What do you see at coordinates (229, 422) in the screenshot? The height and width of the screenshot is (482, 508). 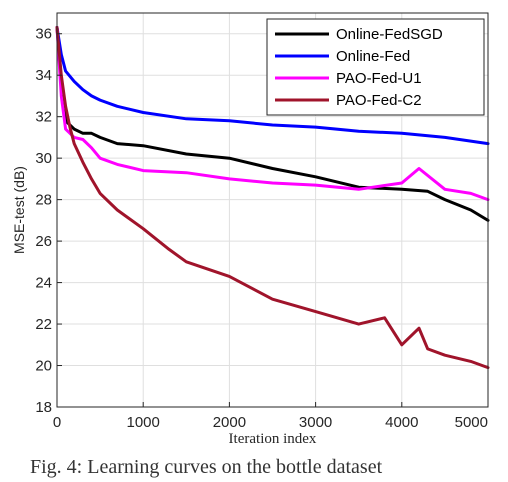 I see `x-tick-label: 2000` at bounding box center [229, 422].